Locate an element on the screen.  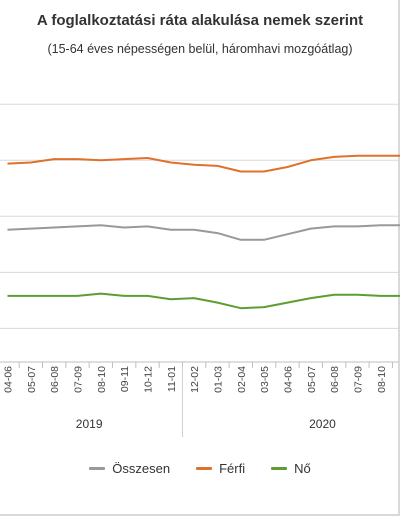
legend-label-osszesen: Összesen is located at coordinates (141, 468).